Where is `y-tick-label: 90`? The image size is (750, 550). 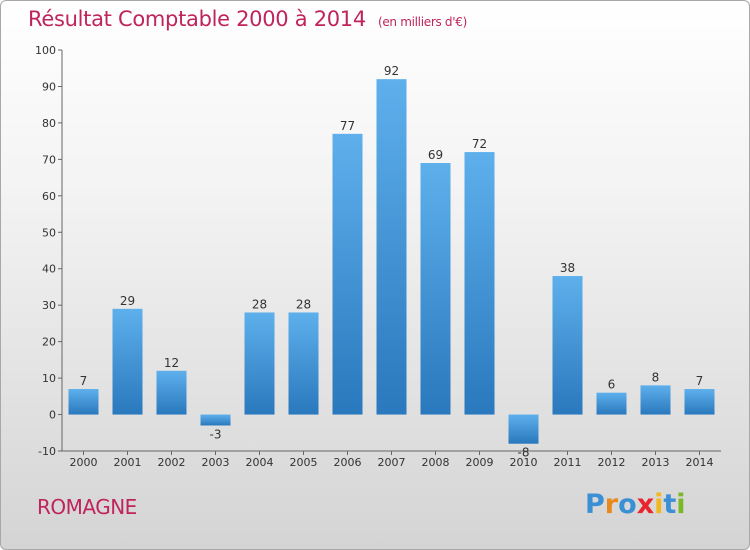 y-tick-label: 90 is located at coordinates (49, 86).